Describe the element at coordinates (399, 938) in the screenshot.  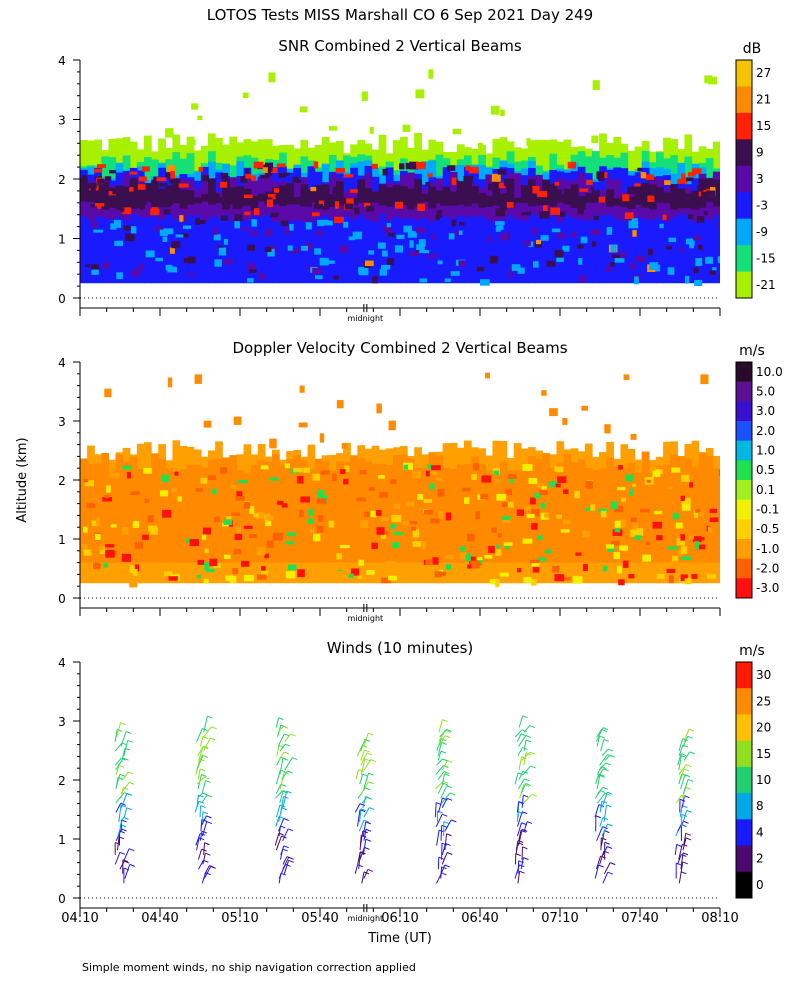
I see `x-axis-label: Time (UT)` at that location.